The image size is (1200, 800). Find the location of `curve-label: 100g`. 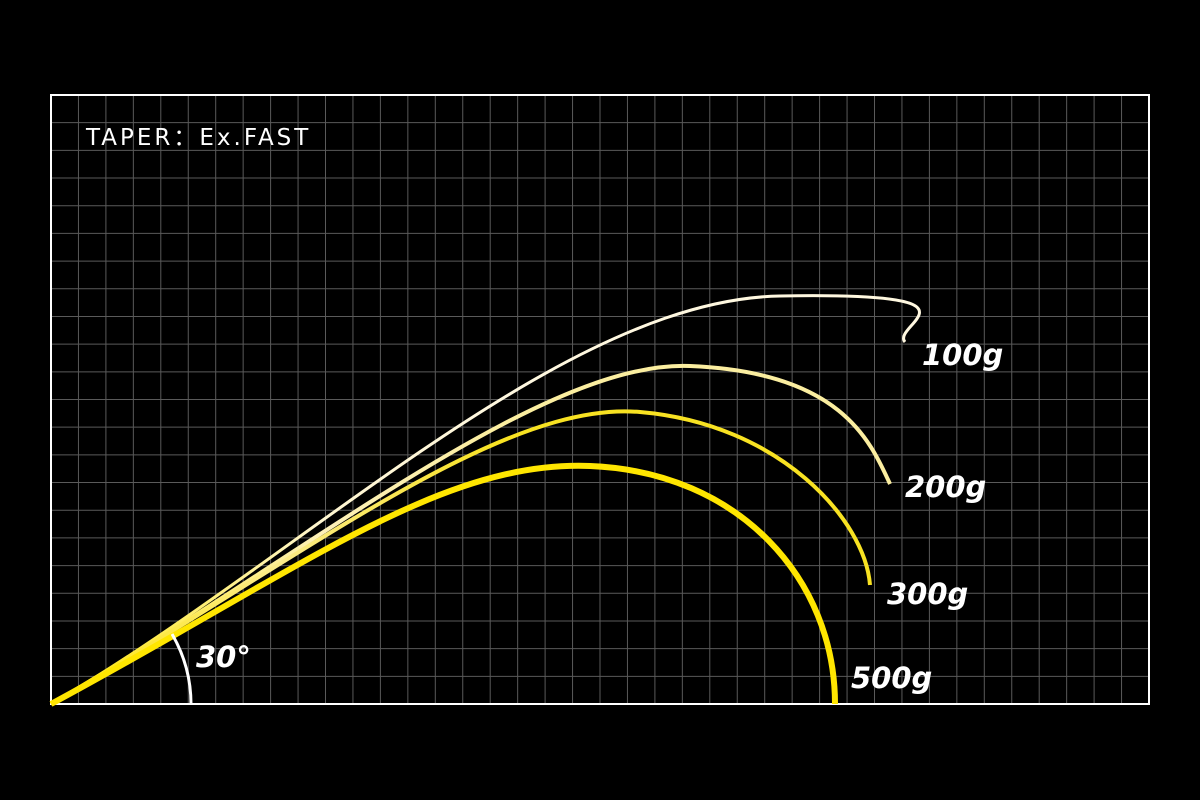

curve-label: 100g is located at coordinates (962, 355).